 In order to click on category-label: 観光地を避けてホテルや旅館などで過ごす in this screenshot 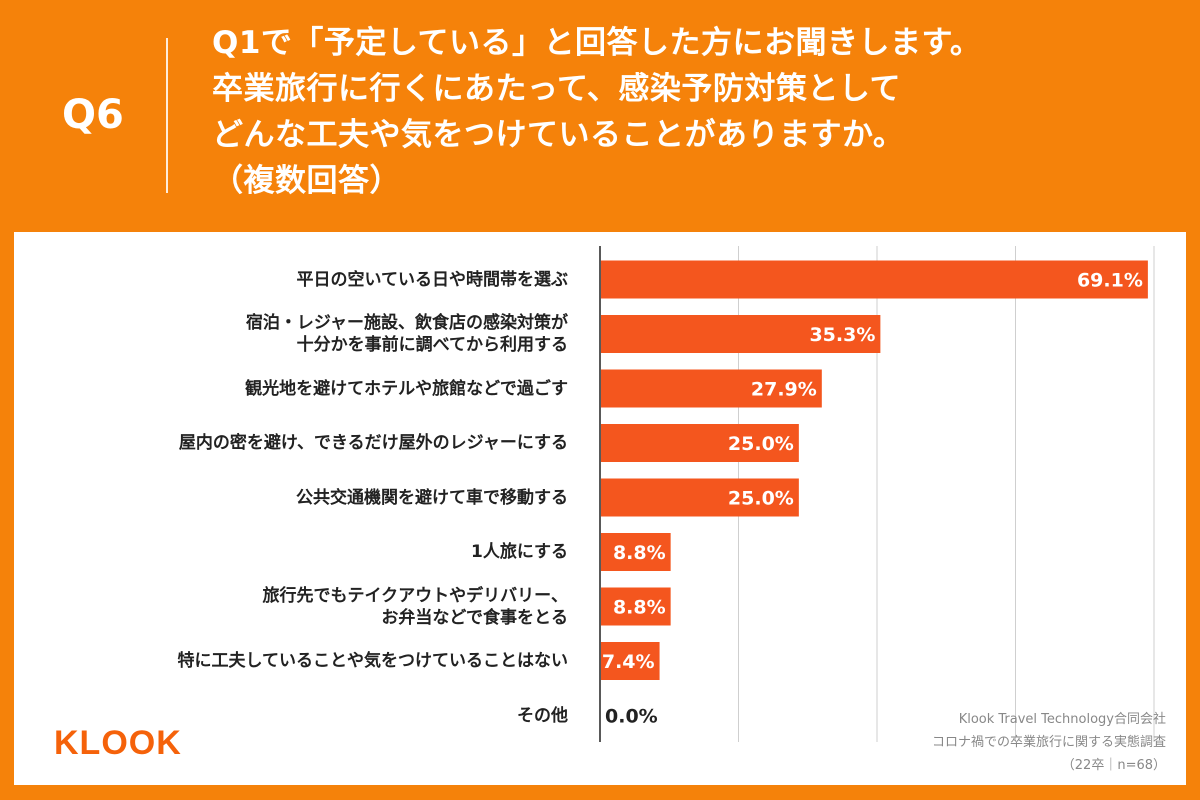, I will do `click(406, 389)`.